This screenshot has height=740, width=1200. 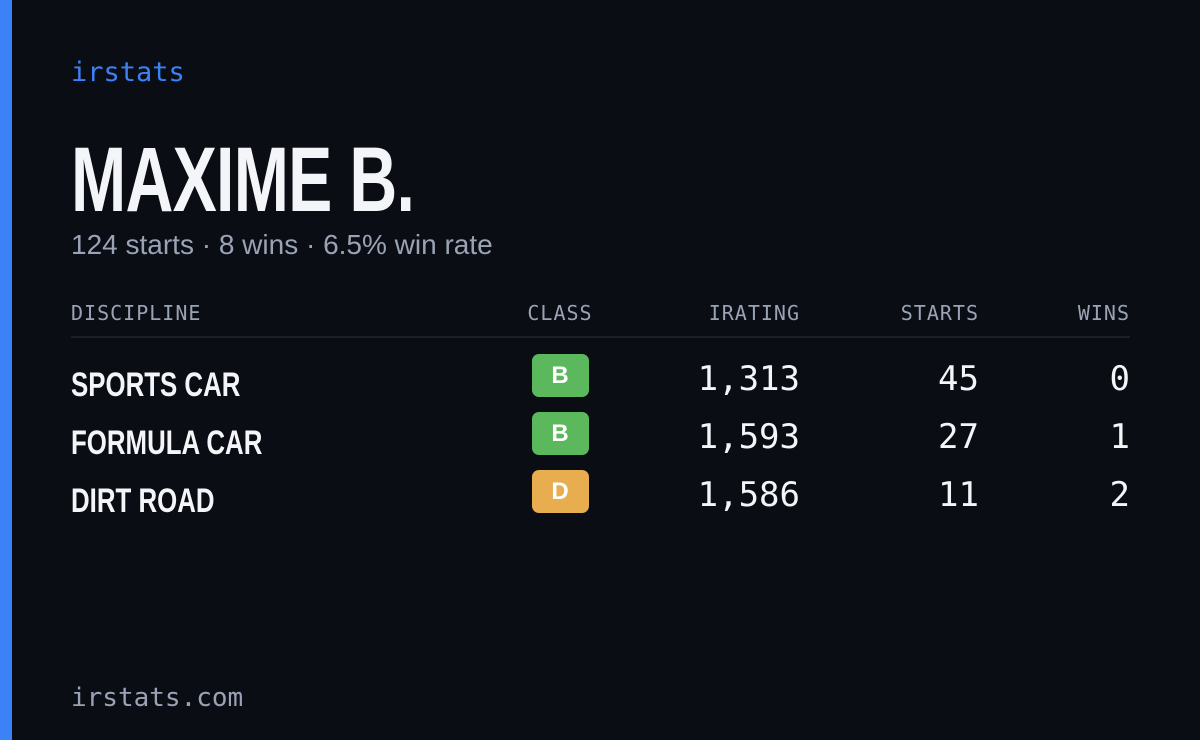 What do you see at coordinates (754, 313) in the screenshot?
I see `column-header: IRATING` at bounding box center [754, 313].